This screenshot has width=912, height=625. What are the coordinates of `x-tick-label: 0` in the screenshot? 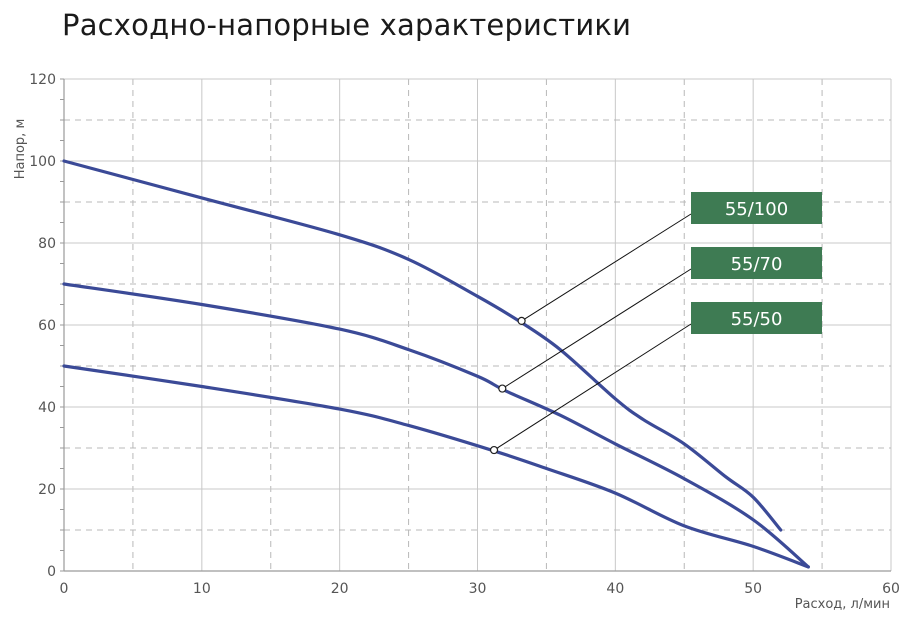 It's located at (64, 589).